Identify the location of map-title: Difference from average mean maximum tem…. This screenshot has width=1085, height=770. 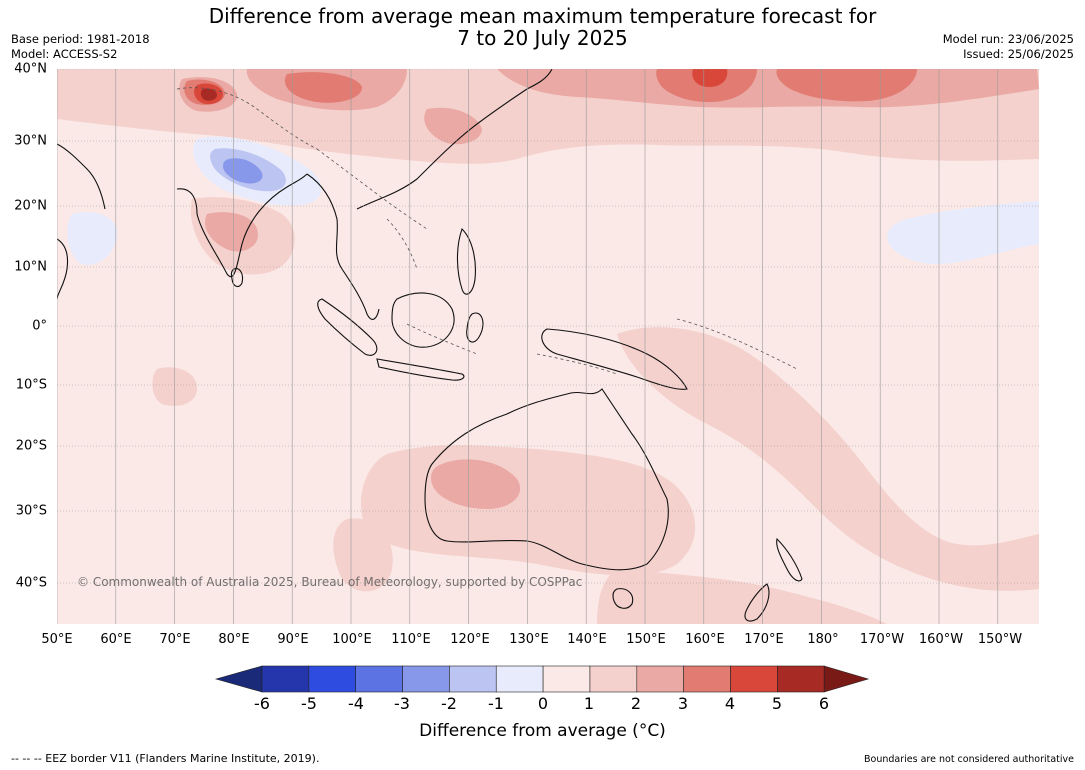
(542, 27).